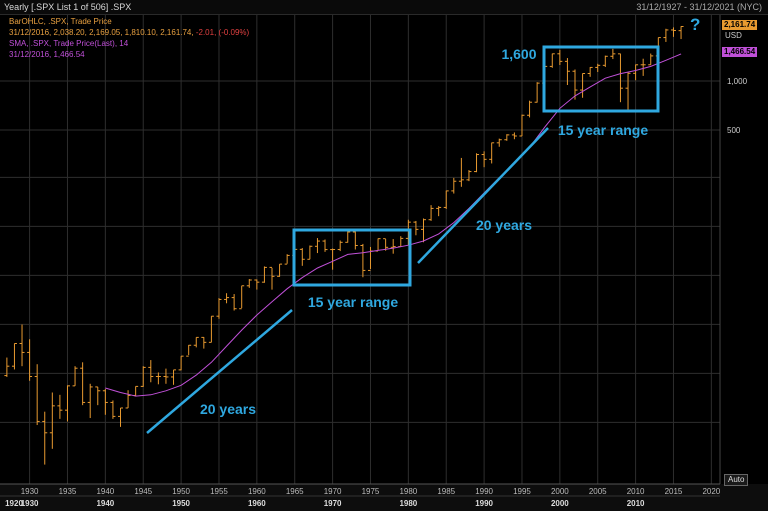 This screenshot has width=768, height=511. I want to click on x-tick-1935: 1935, so click(68, 491).